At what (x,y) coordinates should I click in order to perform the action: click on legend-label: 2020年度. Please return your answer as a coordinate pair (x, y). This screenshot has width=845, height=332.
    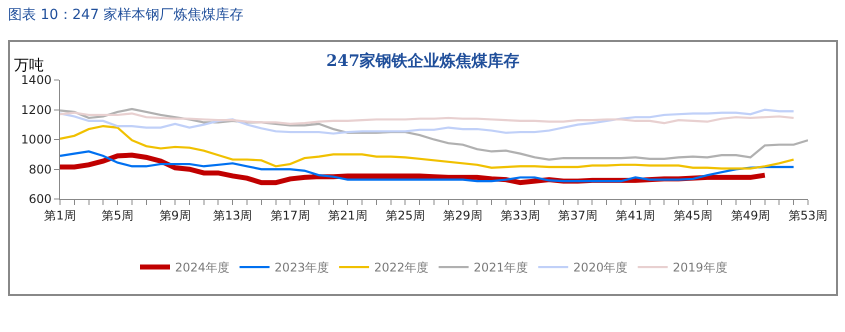
    Looking at the image, I should click on (600, 267).